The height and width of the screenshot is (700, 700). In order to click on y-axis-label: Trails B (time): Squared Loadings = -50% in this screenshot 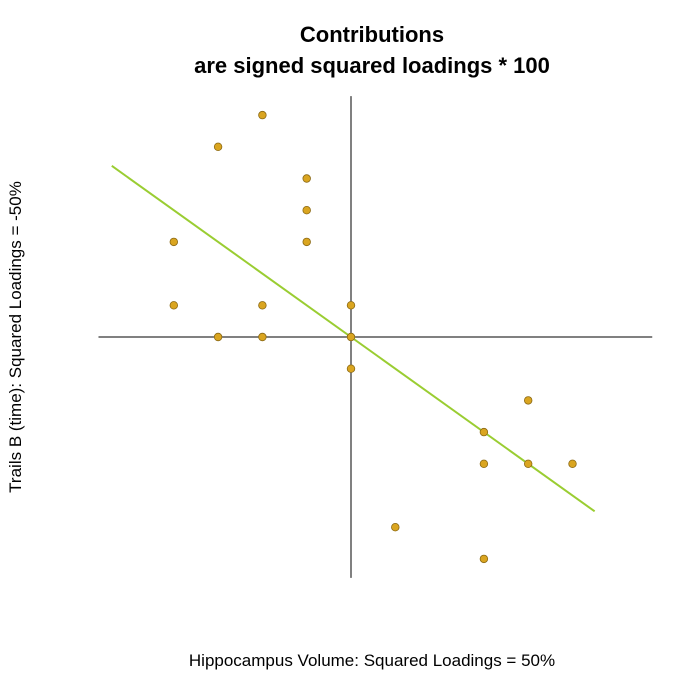, I will do `click(15, 337)`.